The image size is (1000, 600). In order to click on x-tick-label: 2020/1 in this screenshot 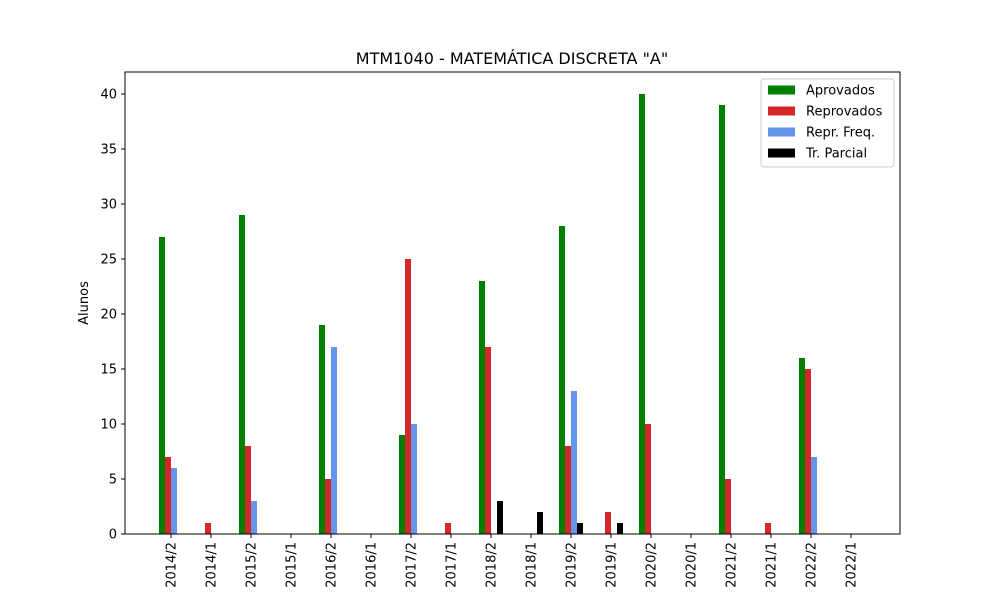, I will do `click(692, 565)`.